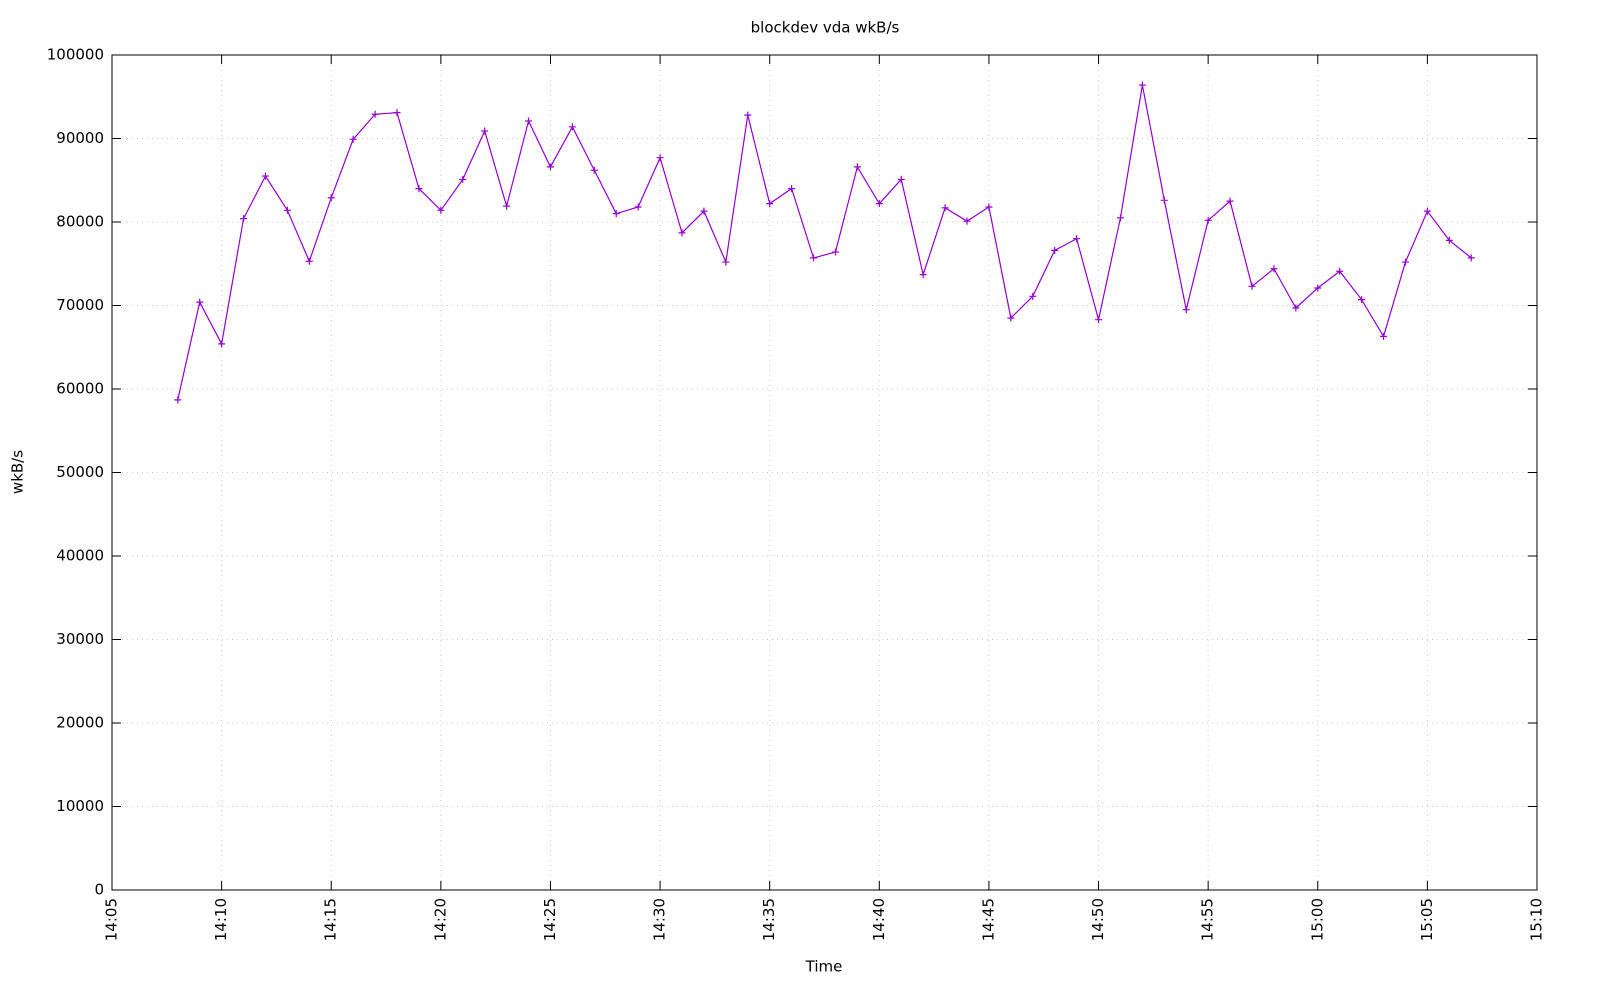  I want to click on y-tick-label: 10000, so click(80, 806).